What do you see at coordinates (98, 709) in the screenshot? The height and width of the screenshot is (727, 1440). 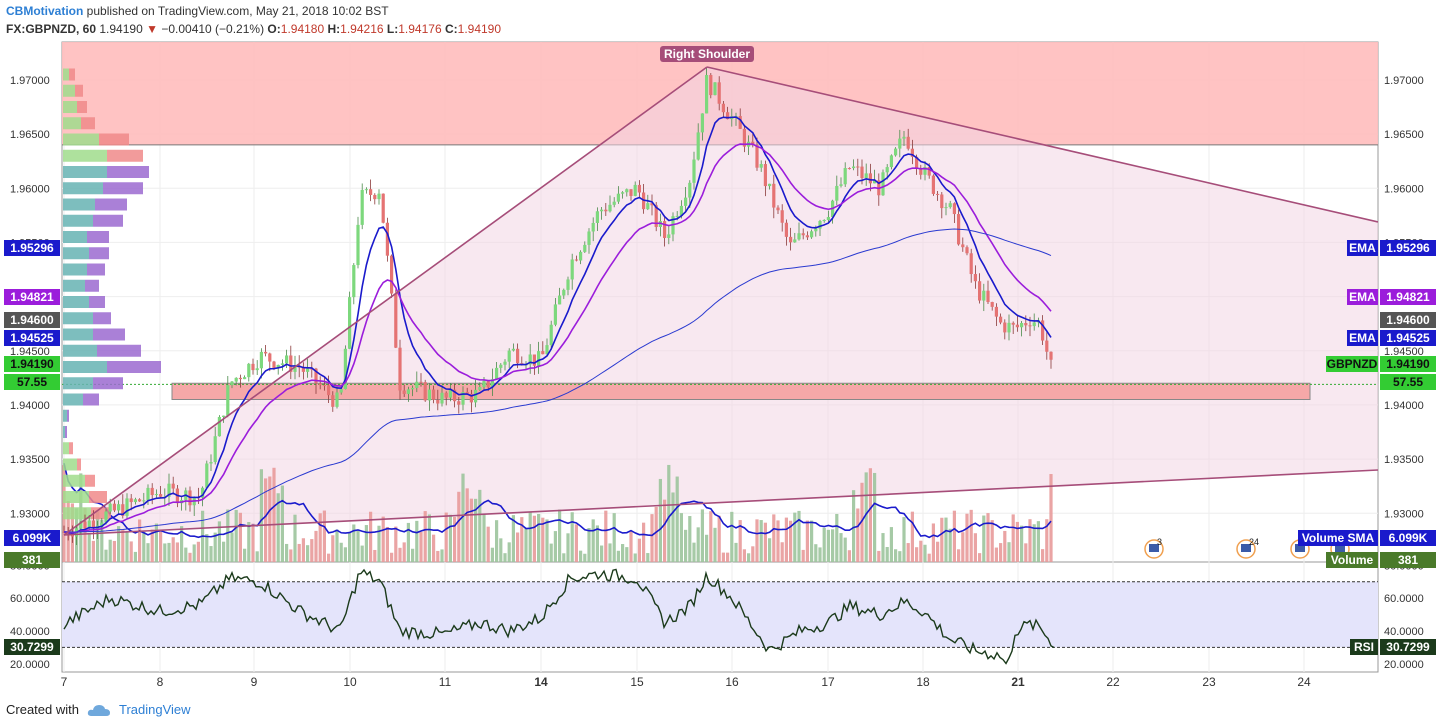 I see `footer: Created with TradingView` at bounding box center [98, 709].